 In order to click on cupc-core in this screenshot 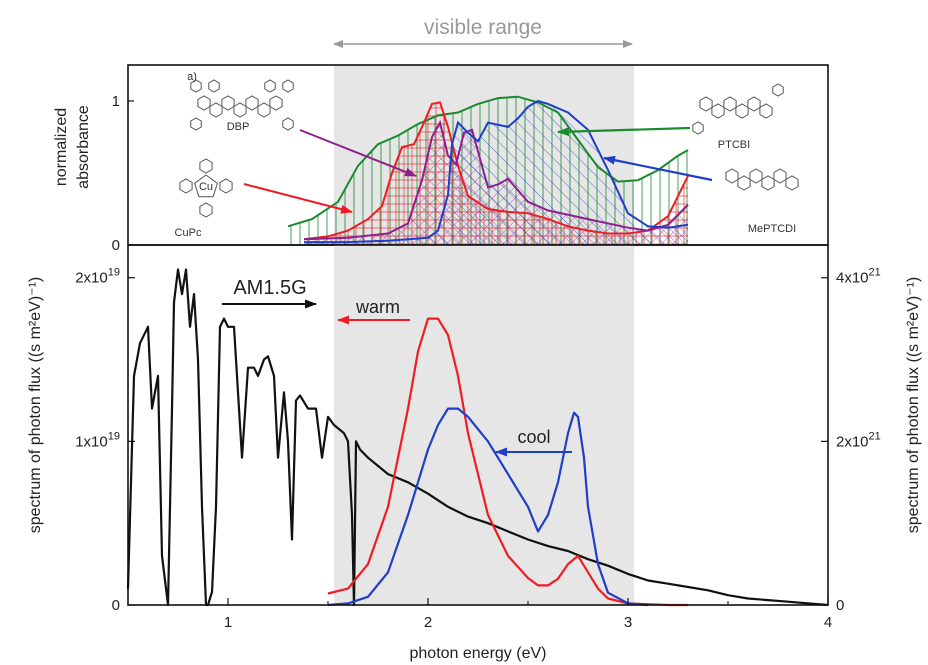, I will do `click(206, 186)`.